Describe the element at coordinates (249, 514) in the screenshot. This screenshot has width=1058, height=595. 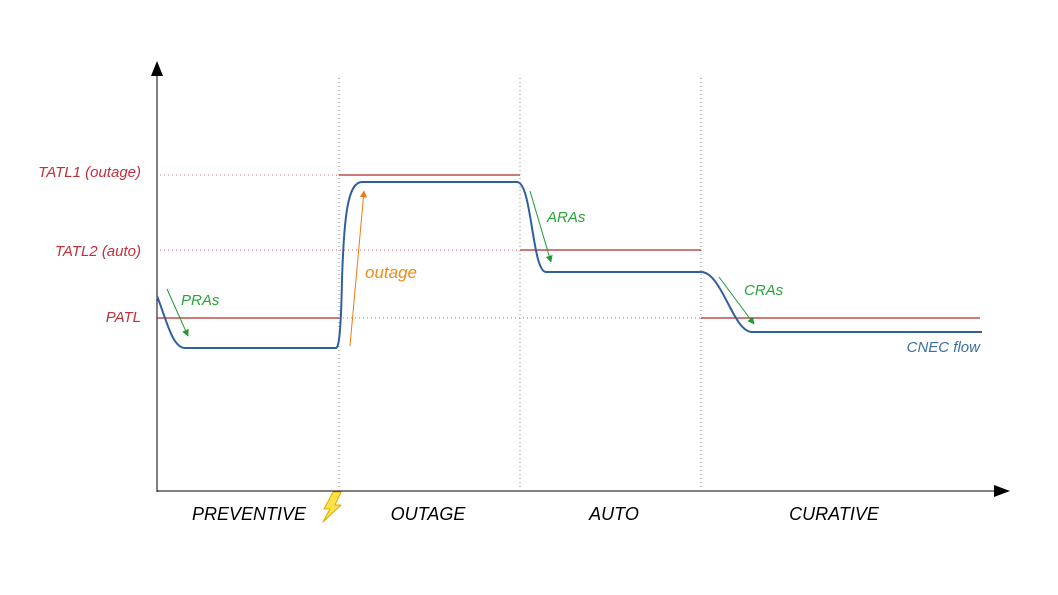
I see `phase-label-preventive: PREVENTIVE` at that location.